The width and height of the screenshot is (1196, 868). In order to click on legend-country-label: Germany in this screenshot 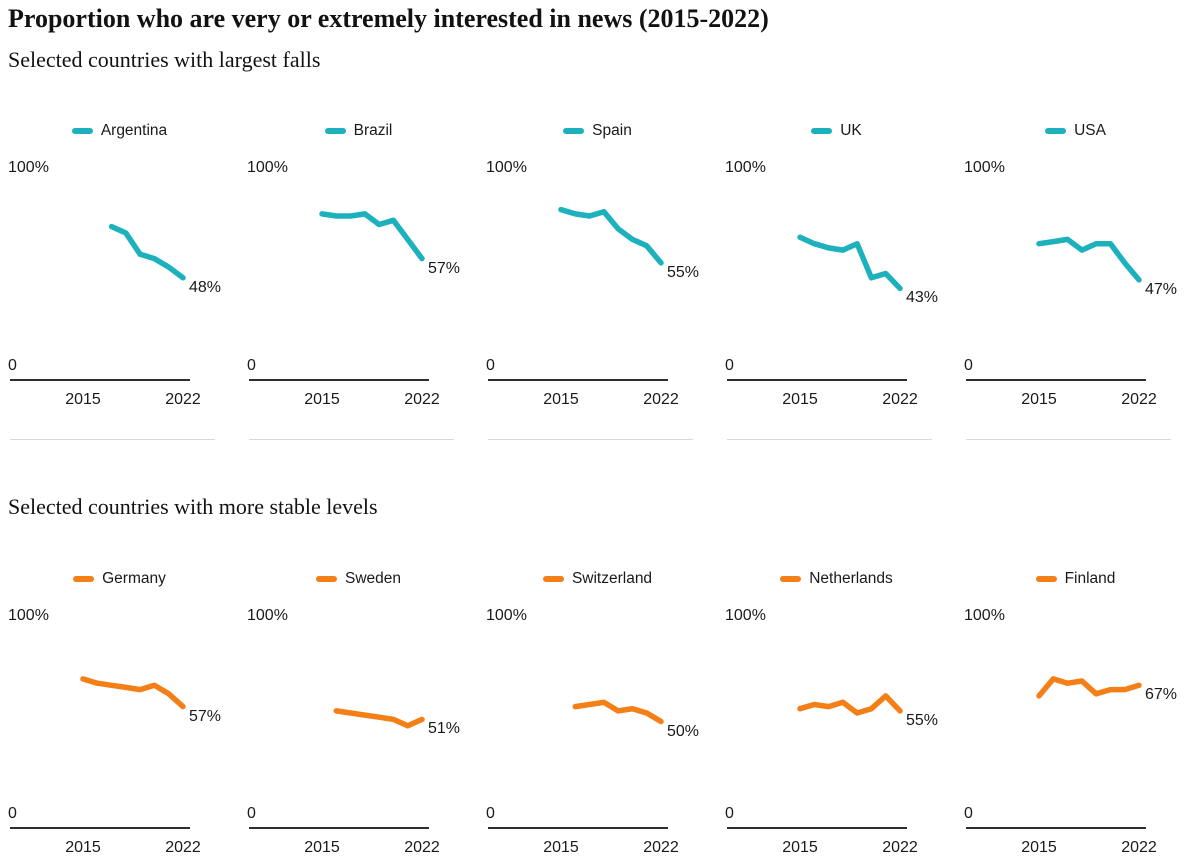, I will do `click(134, 578)`.